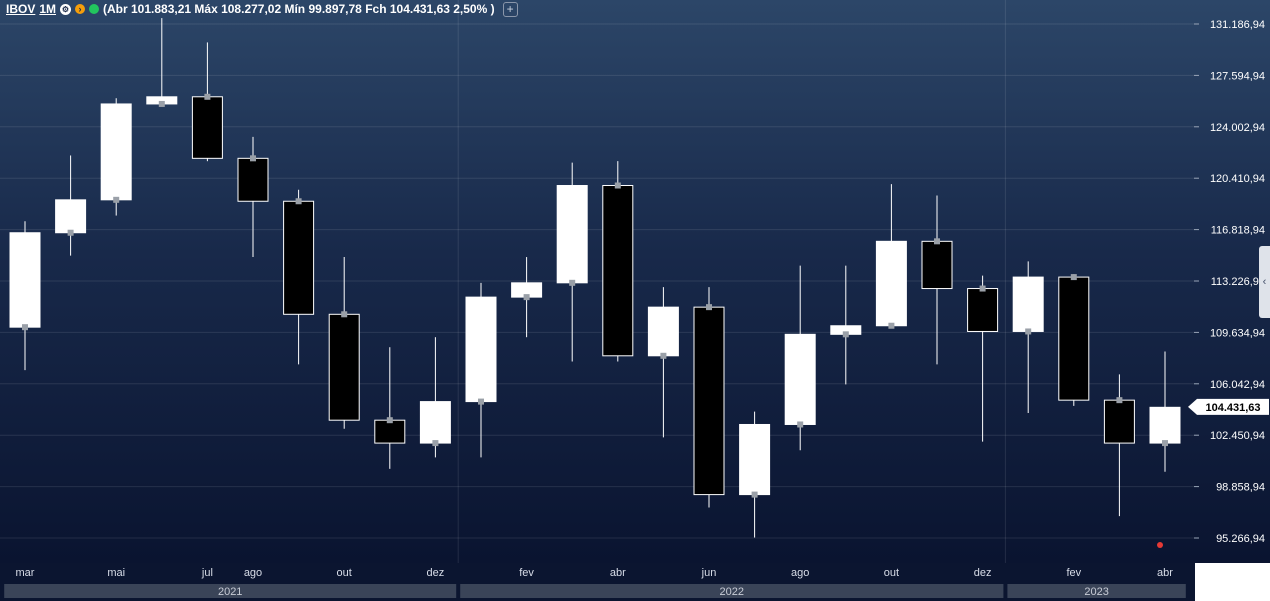  Describe the element at coordinates (510, 9) in the screenshot. I see `plus-icon: +` at that location.